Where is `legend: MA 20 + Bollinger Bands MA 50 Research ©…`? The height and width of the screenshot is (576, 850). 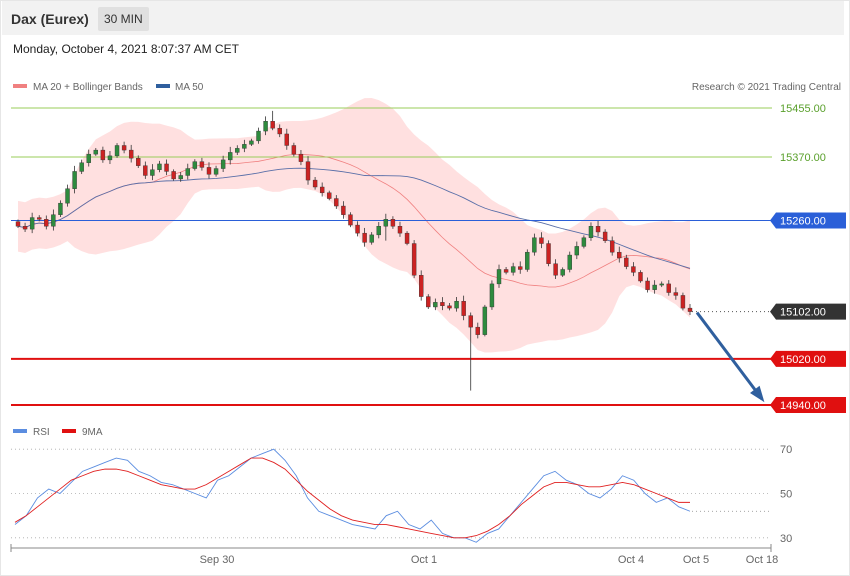 legend: MA 20 + Bollinger Bands MA 50 Research ©… is located at coordinates (427, 87).